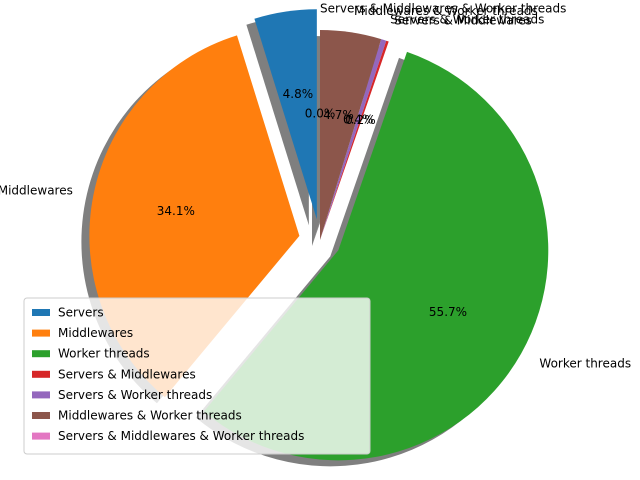 The height and width of the screenshot is (480, 640). Describe the element at coordinates (41, 436) in the screenshot. I see `legend-swatch-servers-and-middlewares-and-worker-threads` at that location.